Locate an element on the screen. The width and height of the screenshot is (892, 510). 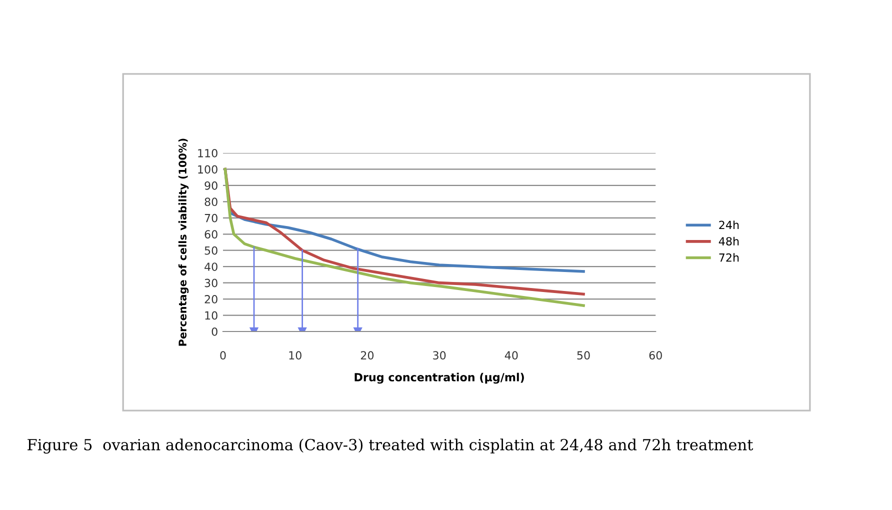
y-tick-label: 10 is located at coordinates (211, 315).